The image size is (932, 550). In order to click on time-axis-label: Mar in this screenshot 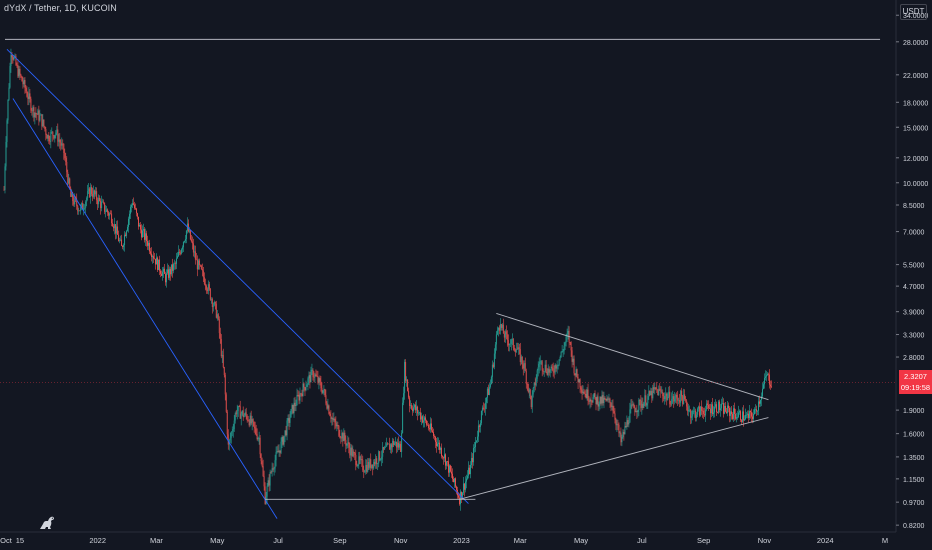, I will do `click(156, 540)`.